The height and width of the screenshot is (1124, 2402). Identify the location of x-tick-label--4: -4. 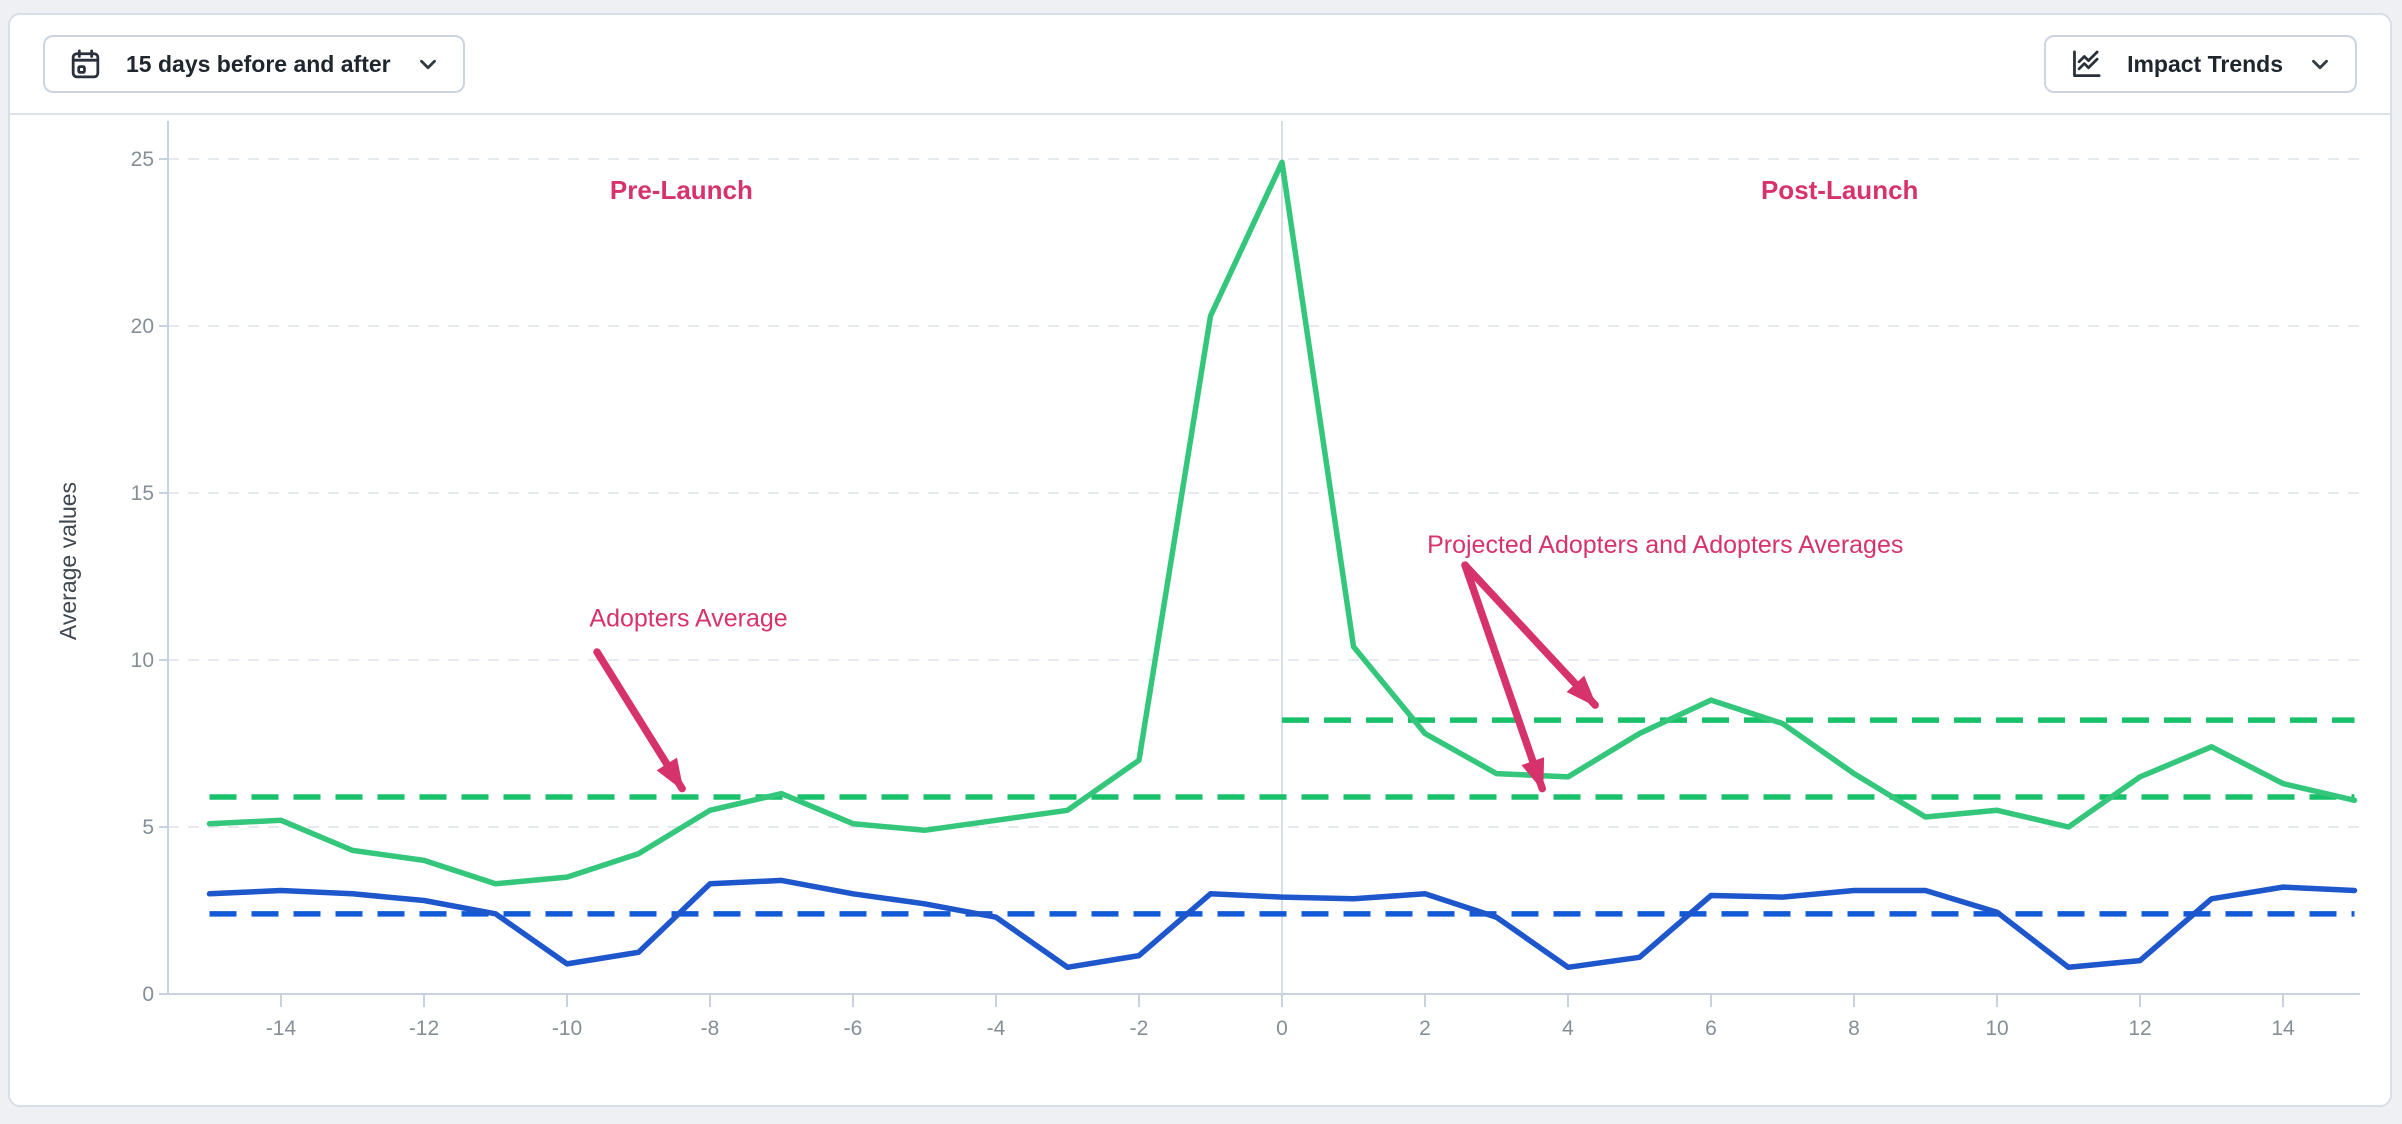
(996, 1028).